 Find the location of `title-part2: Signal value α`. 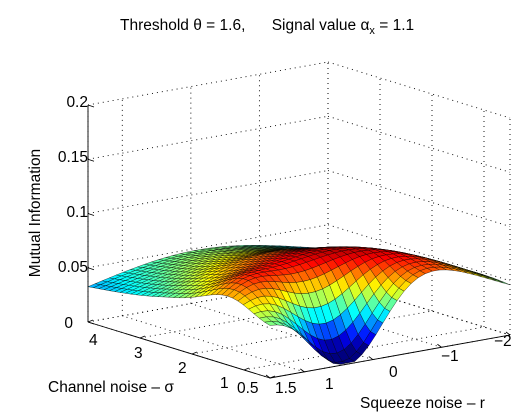

title-part2: Signal value α is located at coordinates (321, 25).